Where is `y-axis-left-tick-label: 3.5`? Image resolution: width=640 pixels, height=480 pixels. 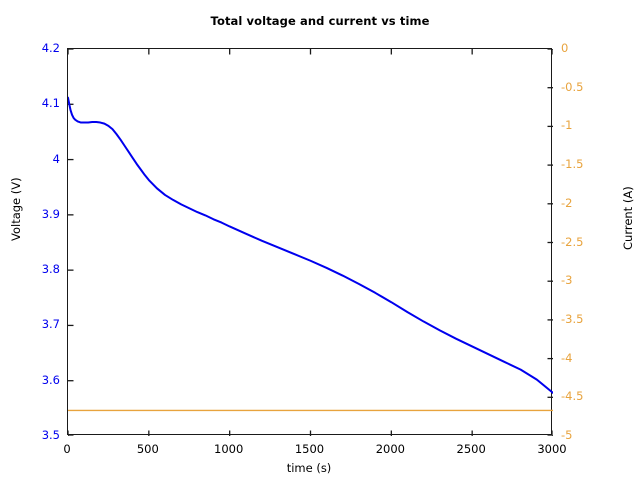 y-axis-left-tick-label: 3.5 is located at coordinates (50, 435).